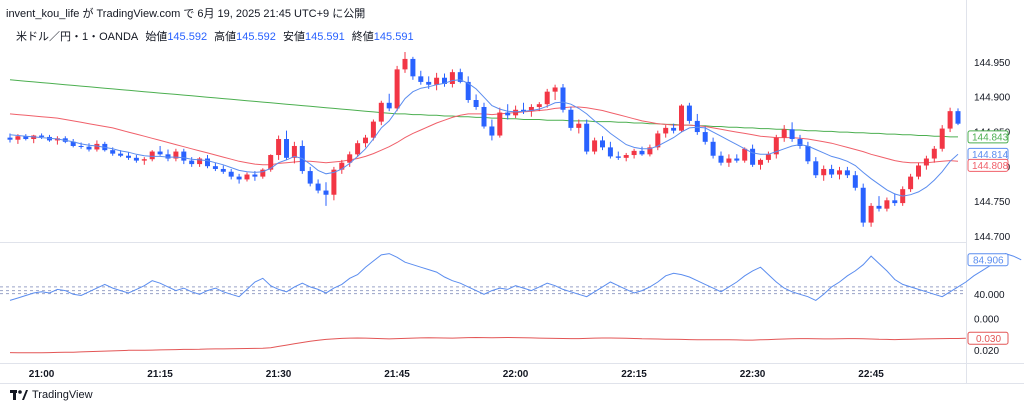 This screenshot has height=413, width=1024. I want to click on time-tick-label: 21:30, so click(279, 374).